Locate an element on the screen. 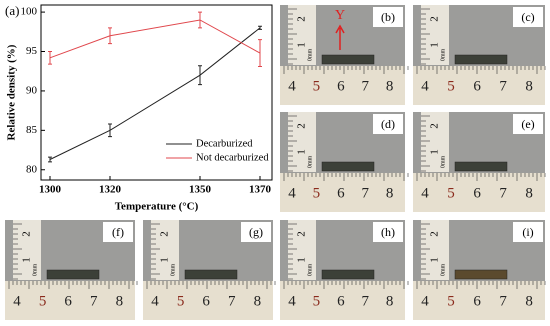 The height and width of the screenshot is (326, 550). direction-label: Y is located at coordinates (340, 15).